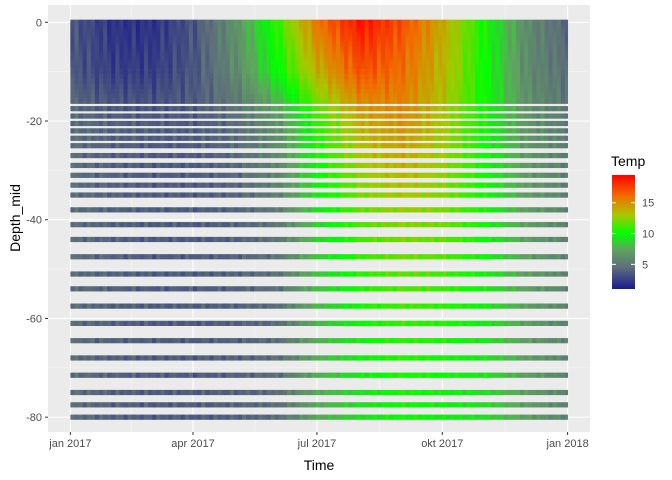 The height and width of the screenshot is (480, 672). Describe the element at coordinates (319, 146) in the screenshot. I see `depth-row` at that location.